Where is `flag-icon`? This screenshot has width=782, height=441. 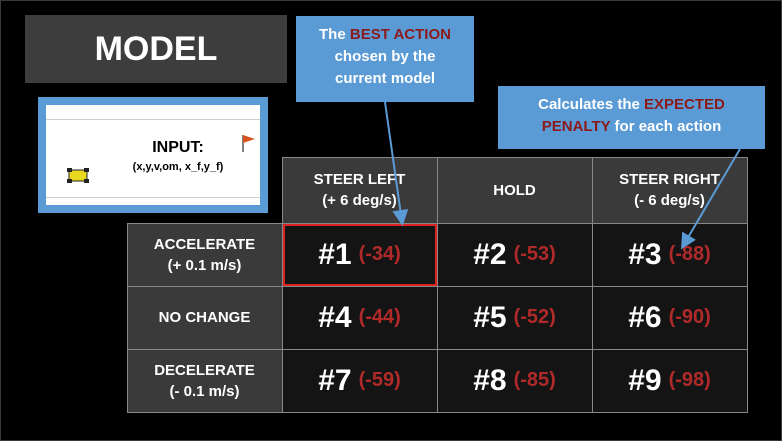 flag-icon is located at coordinates (248, 143).